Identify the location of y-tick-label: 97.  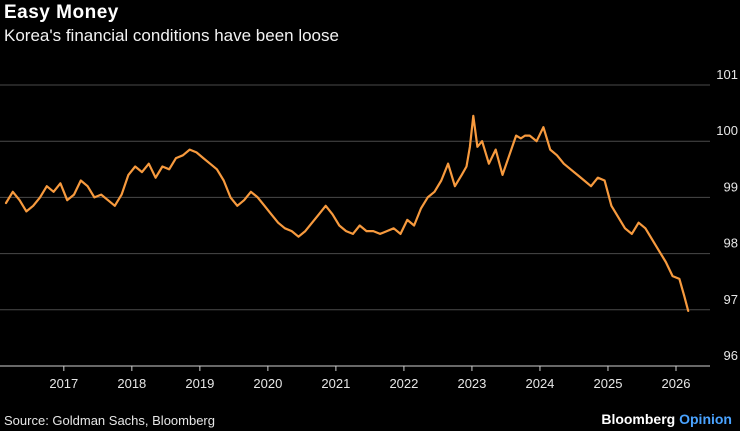
(731, 299).